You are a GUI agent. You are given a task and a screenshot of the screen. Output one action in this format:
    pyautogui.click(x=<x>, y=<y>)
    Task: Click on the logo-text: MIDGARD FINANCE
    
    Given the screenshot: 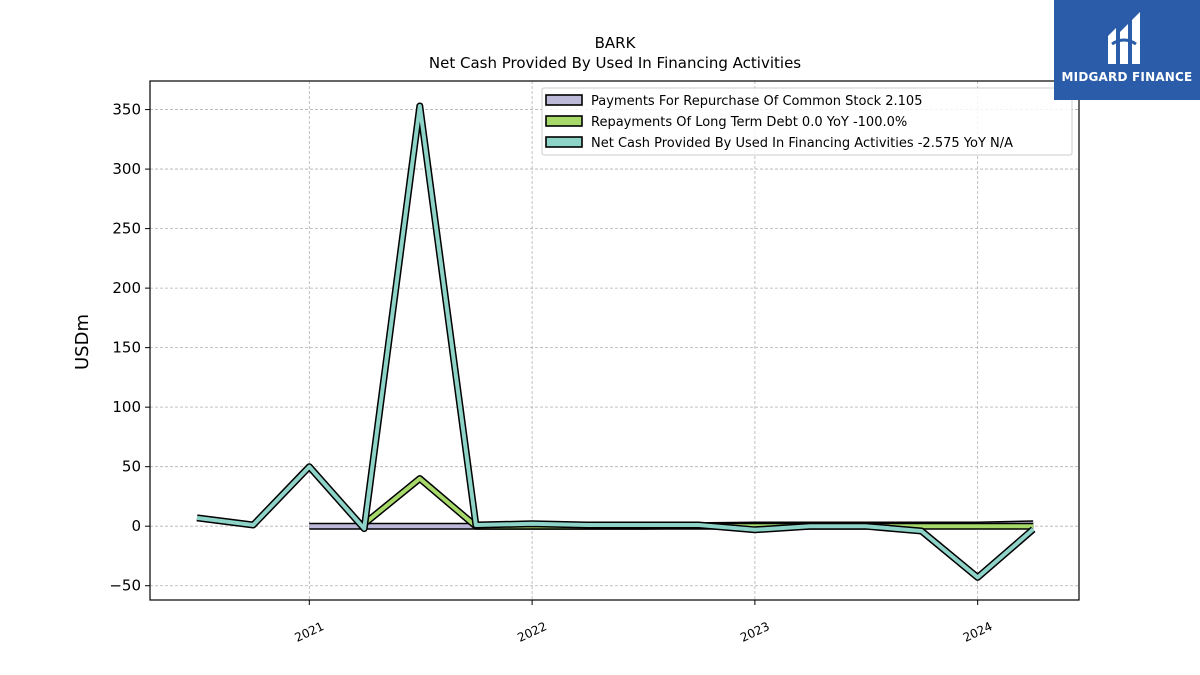 What is the action you would take?
    pyautogui.click(x=1127, y=77)
    